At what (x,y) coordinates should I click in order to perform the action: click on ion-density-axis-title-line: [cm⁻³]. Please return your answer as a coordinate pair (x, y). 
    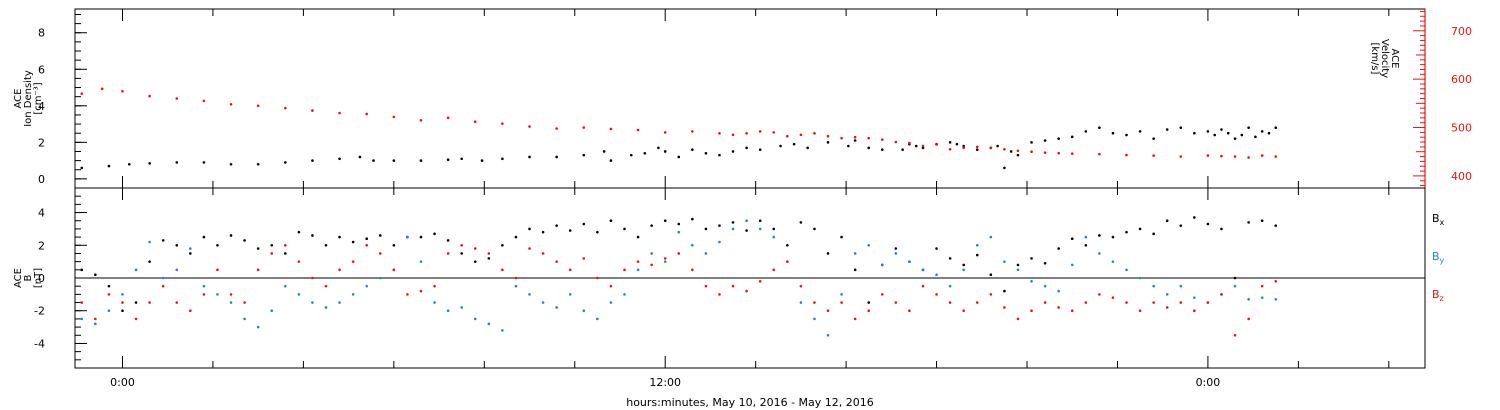
    Looking at the image, I should click on (38, 98).